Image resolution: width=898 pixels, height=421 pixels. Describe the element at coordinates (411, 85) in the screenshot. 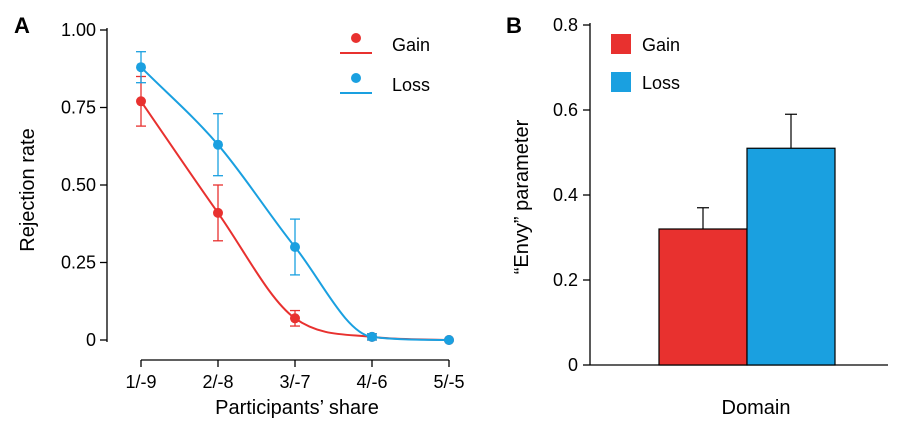

I see `panel-a-legend-label-loss: Loss` at that location.